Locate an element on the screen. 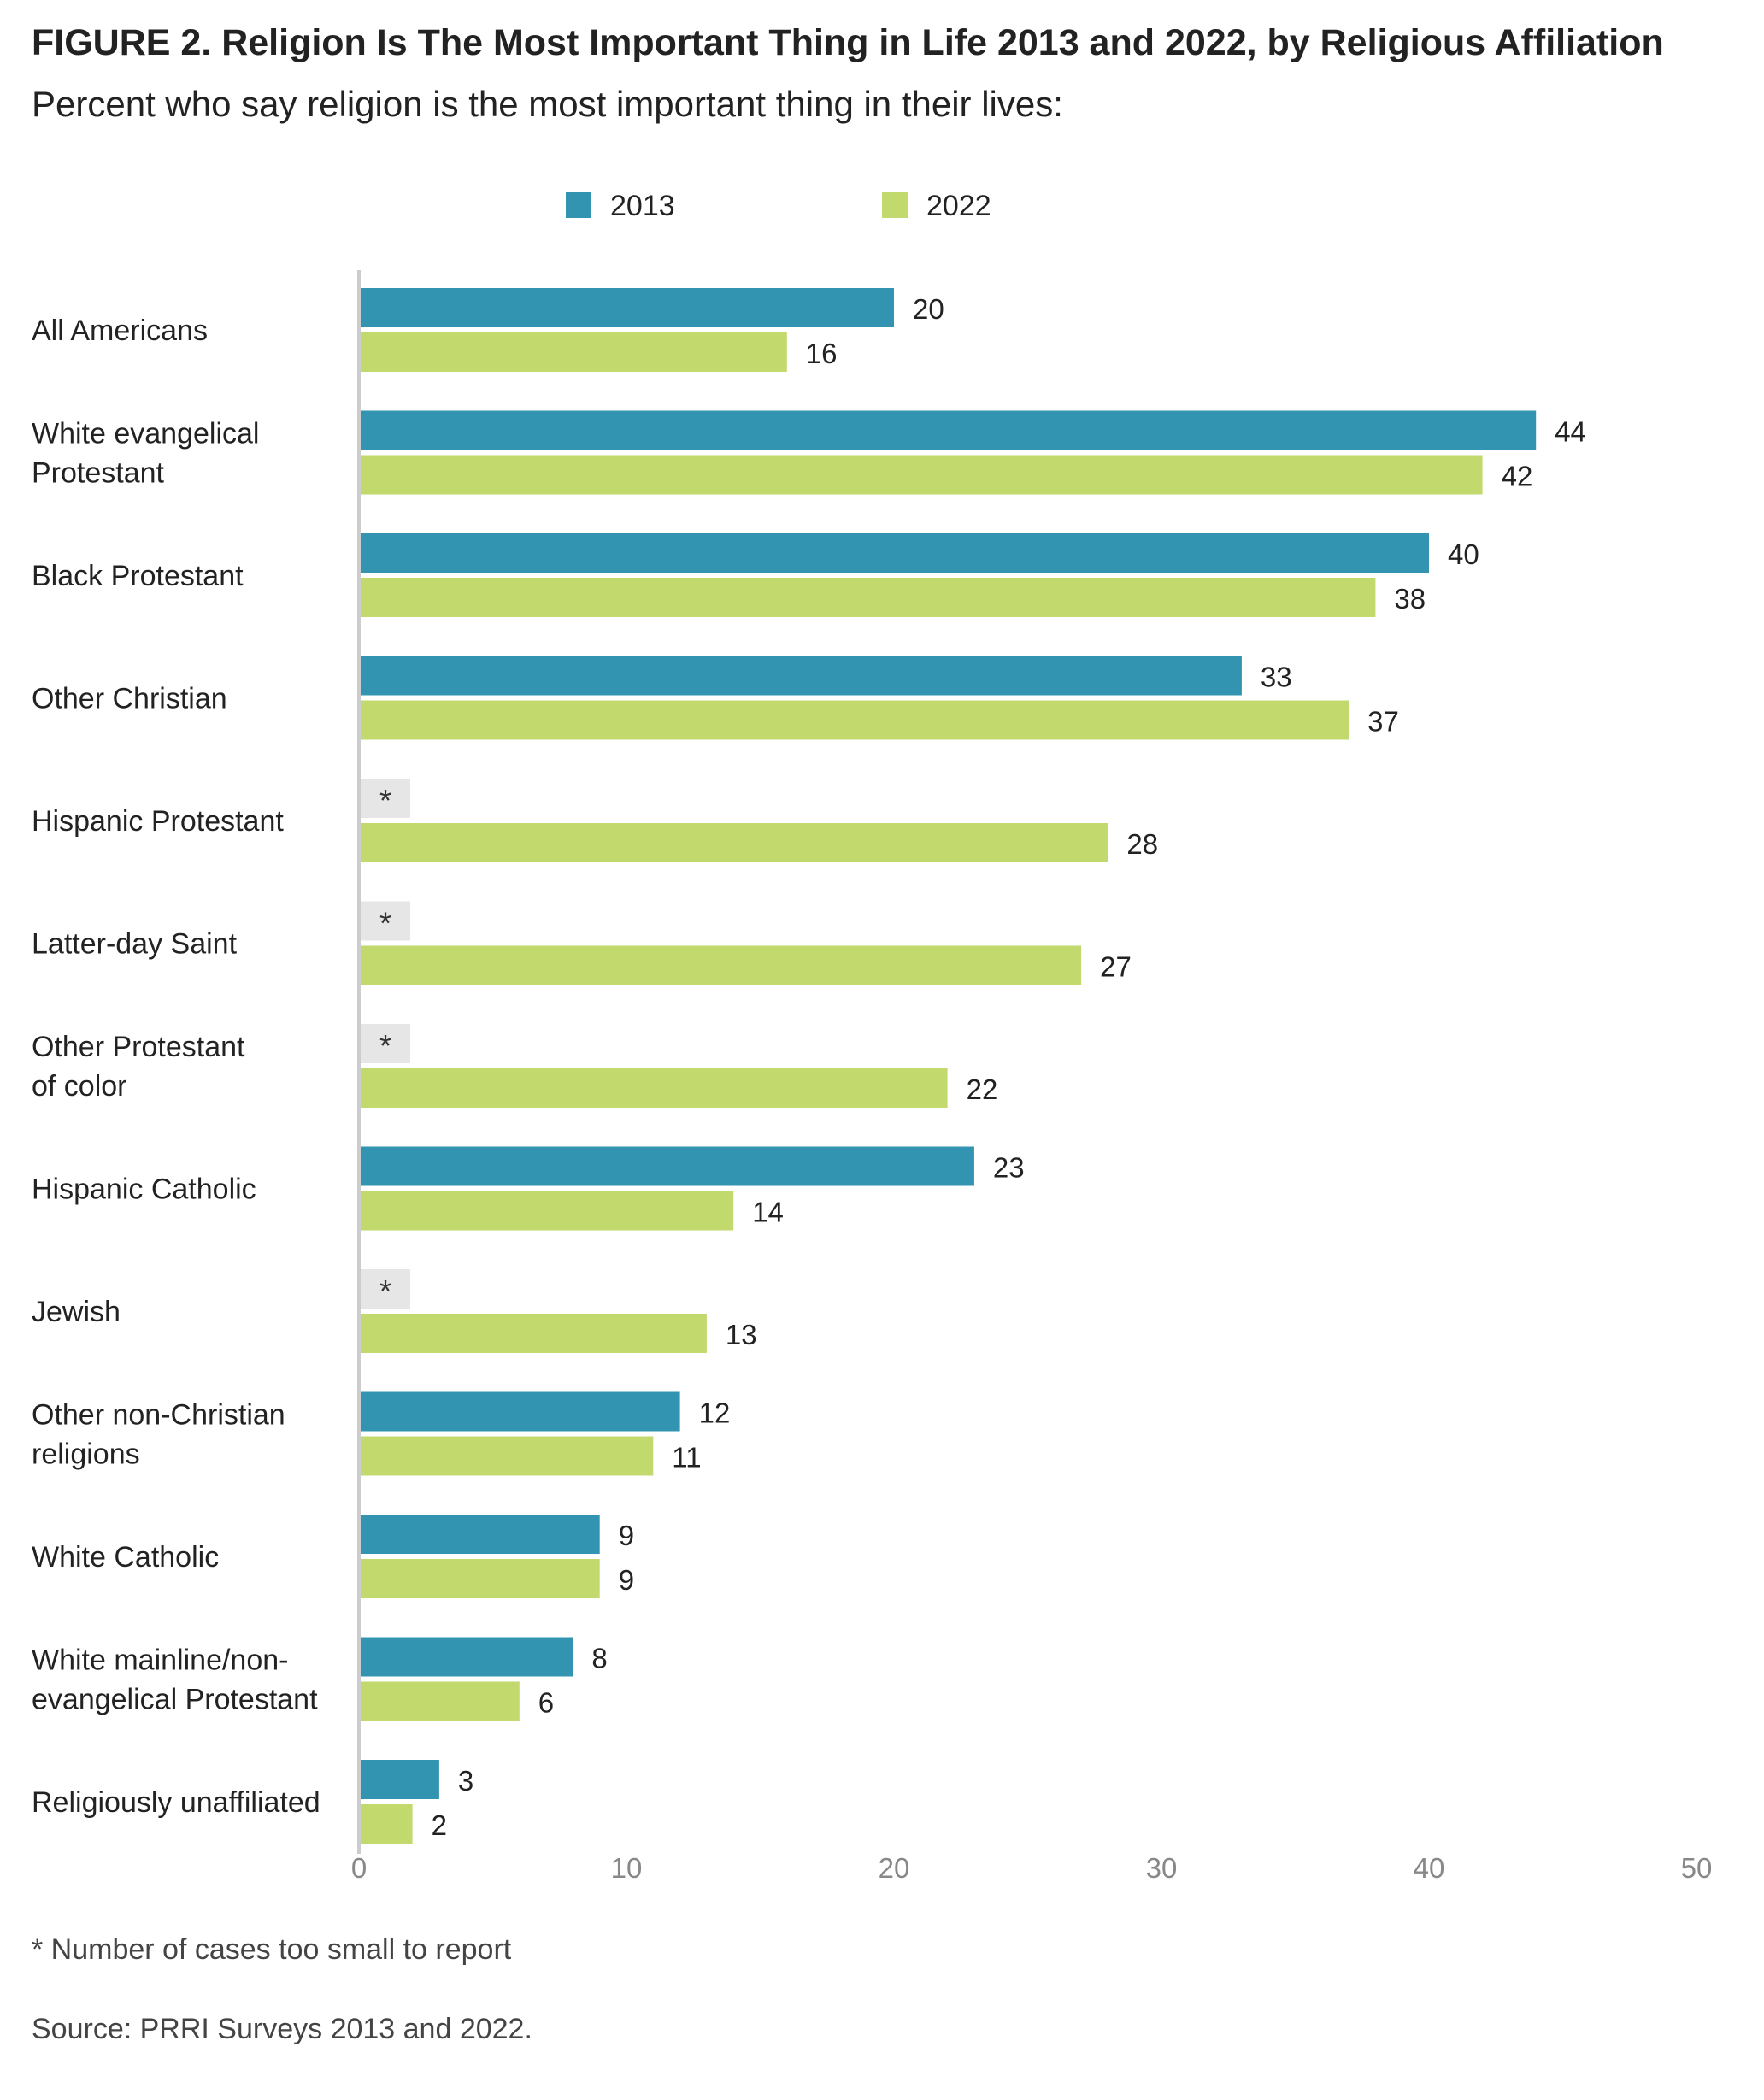 The image size is (1764, 2100). x-tick-label: 20 is located at coordinates (894, 1868).